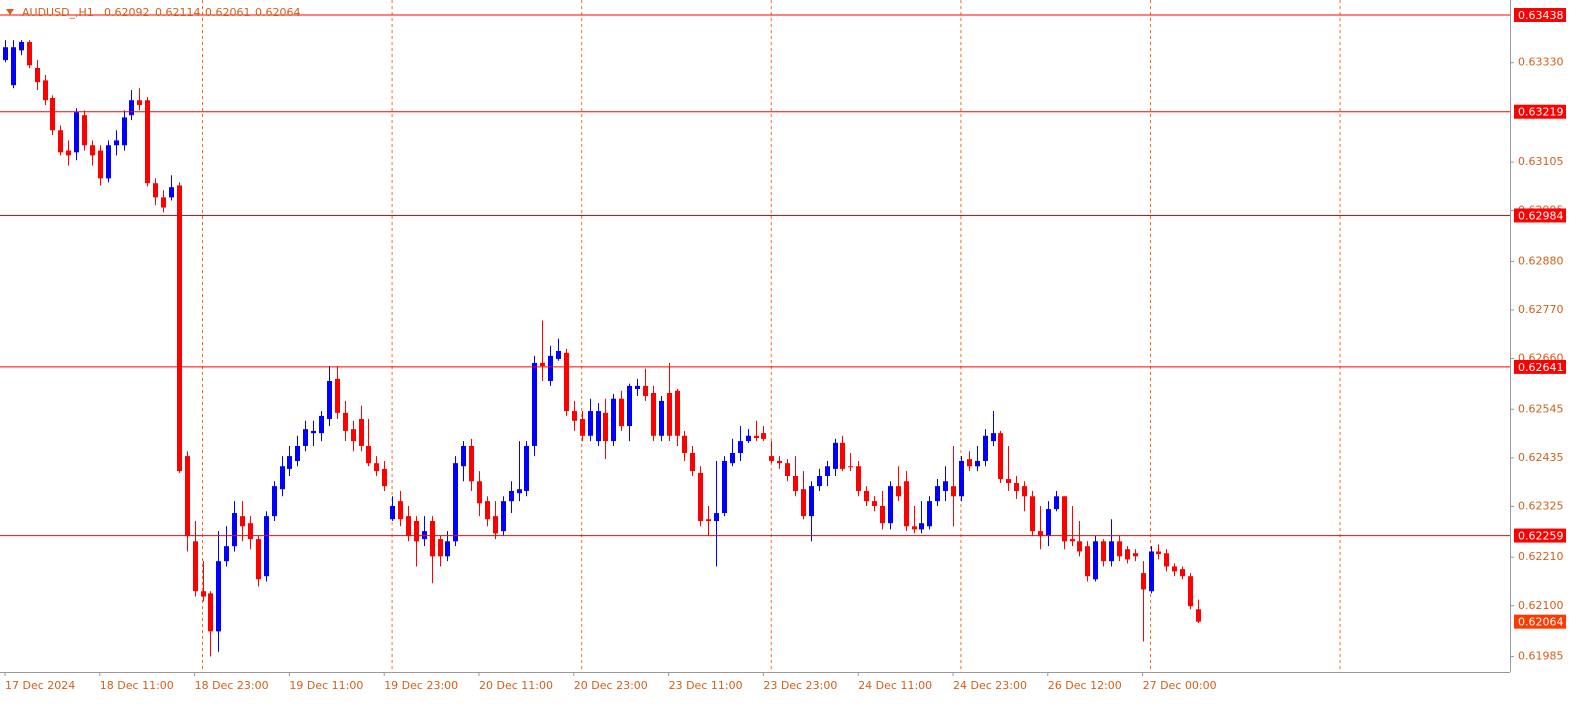 This screenshot has width=1586, height=708. What do you see at coordinates (611, 685) in the screenshot?
I see `x-tick-label: 20 Dec 23:00` at bounding box center [611, 685].